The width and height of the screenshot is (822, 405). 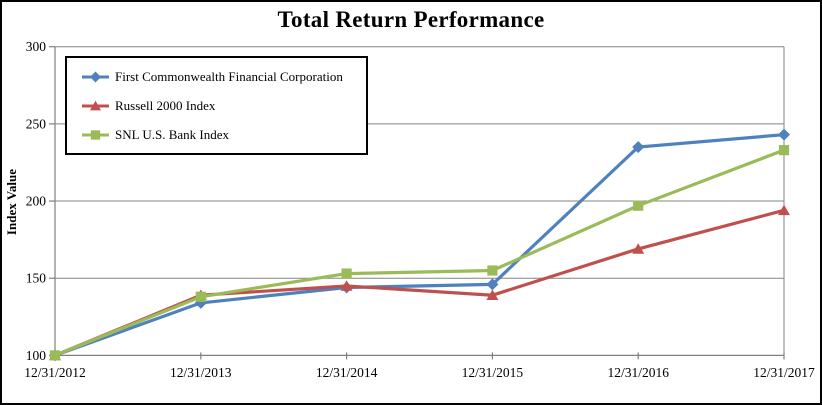 I want to click on legend-swatch-diamond-icon, so click(x=95, y=77).